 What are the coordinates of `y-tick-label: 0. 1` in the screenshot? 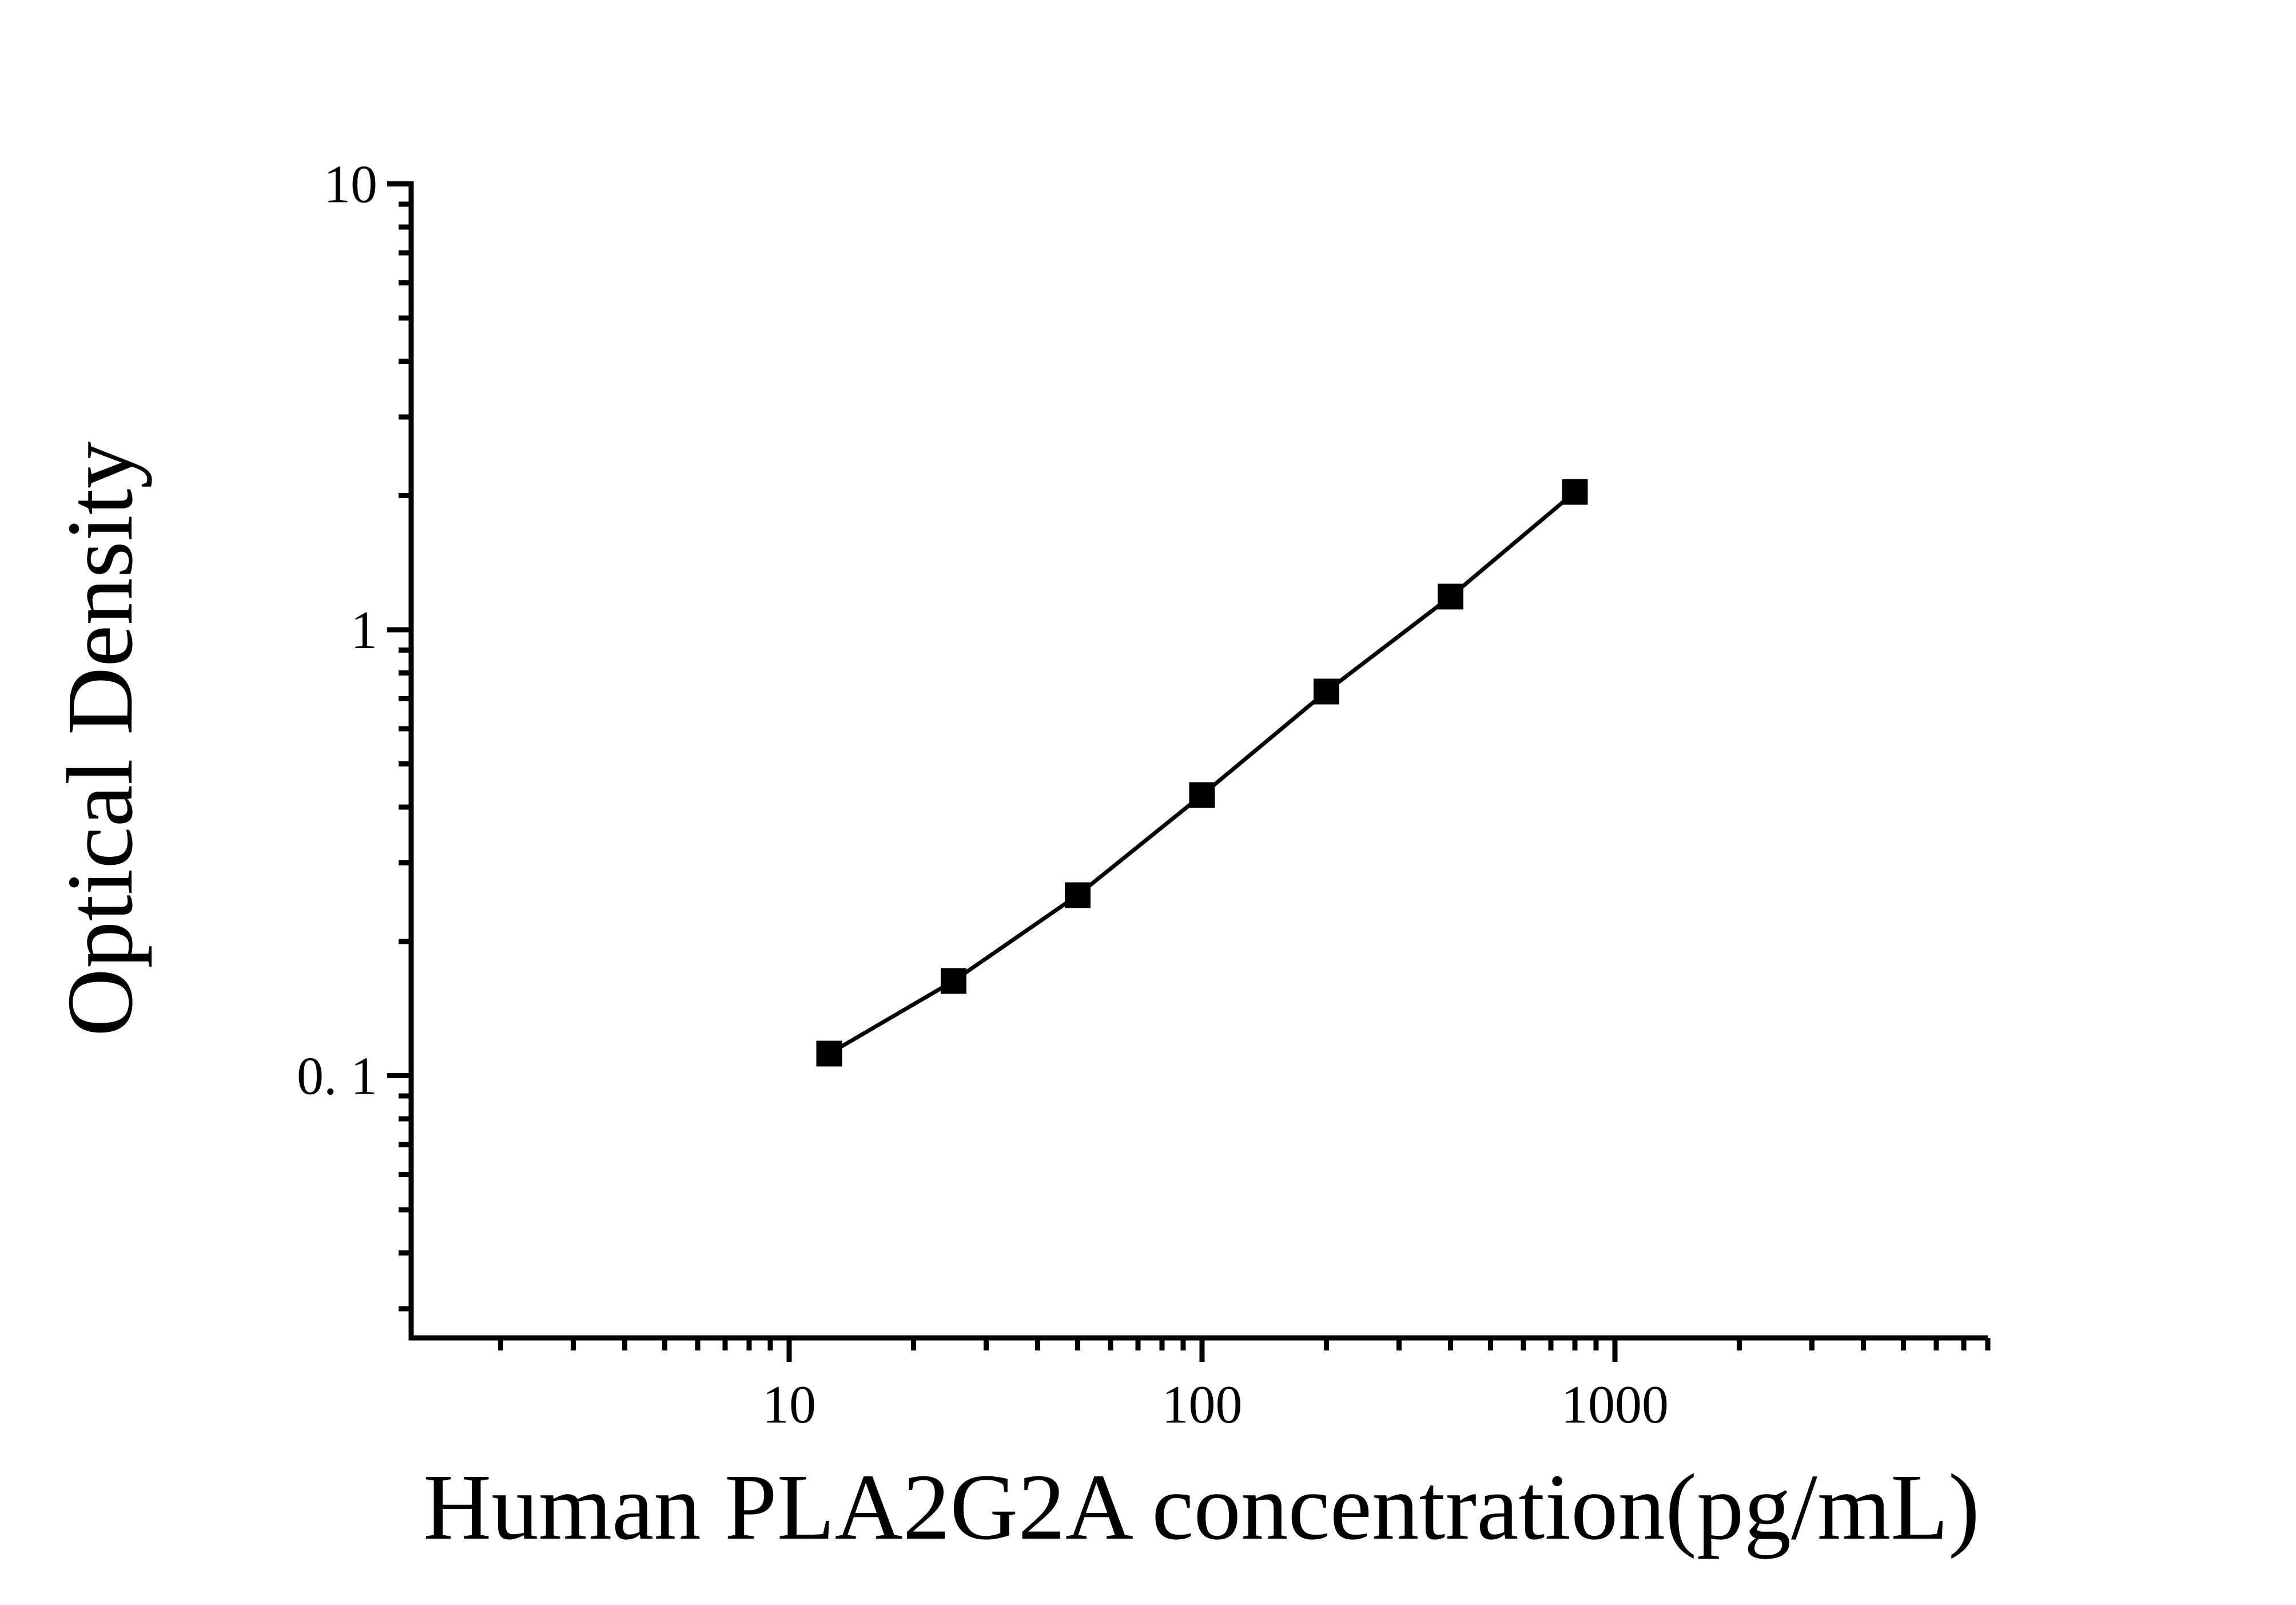 It's located at (337, 1076).